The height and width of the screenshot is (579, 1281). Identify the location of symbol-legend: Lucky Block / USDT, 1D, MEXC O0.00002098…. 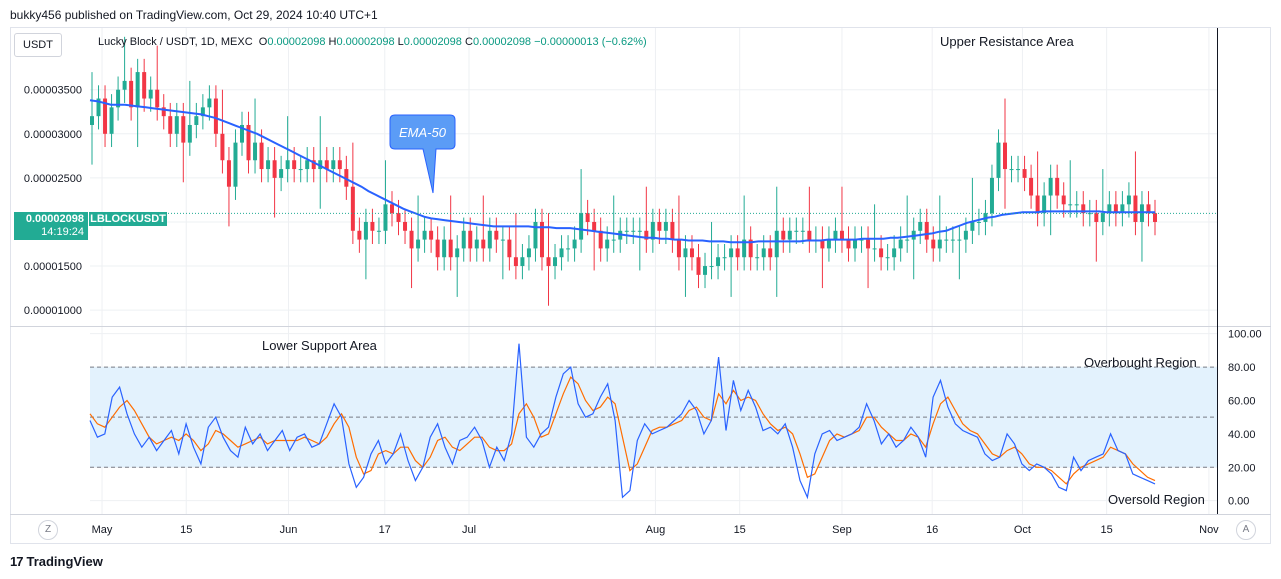
(372, 42).